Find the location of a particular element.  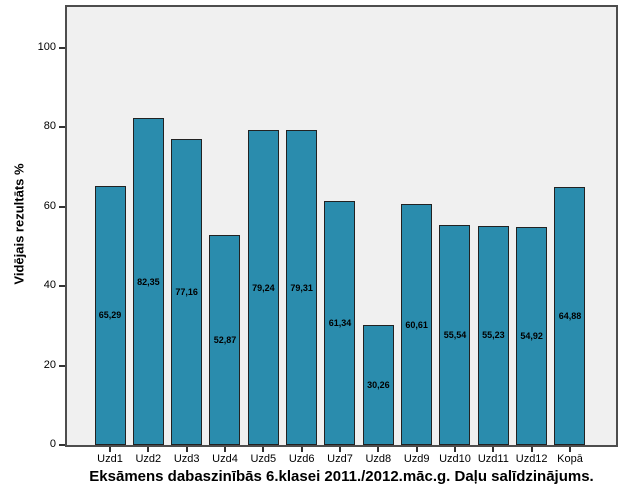

bar: 55,54 is located at coordinates (455, 334).